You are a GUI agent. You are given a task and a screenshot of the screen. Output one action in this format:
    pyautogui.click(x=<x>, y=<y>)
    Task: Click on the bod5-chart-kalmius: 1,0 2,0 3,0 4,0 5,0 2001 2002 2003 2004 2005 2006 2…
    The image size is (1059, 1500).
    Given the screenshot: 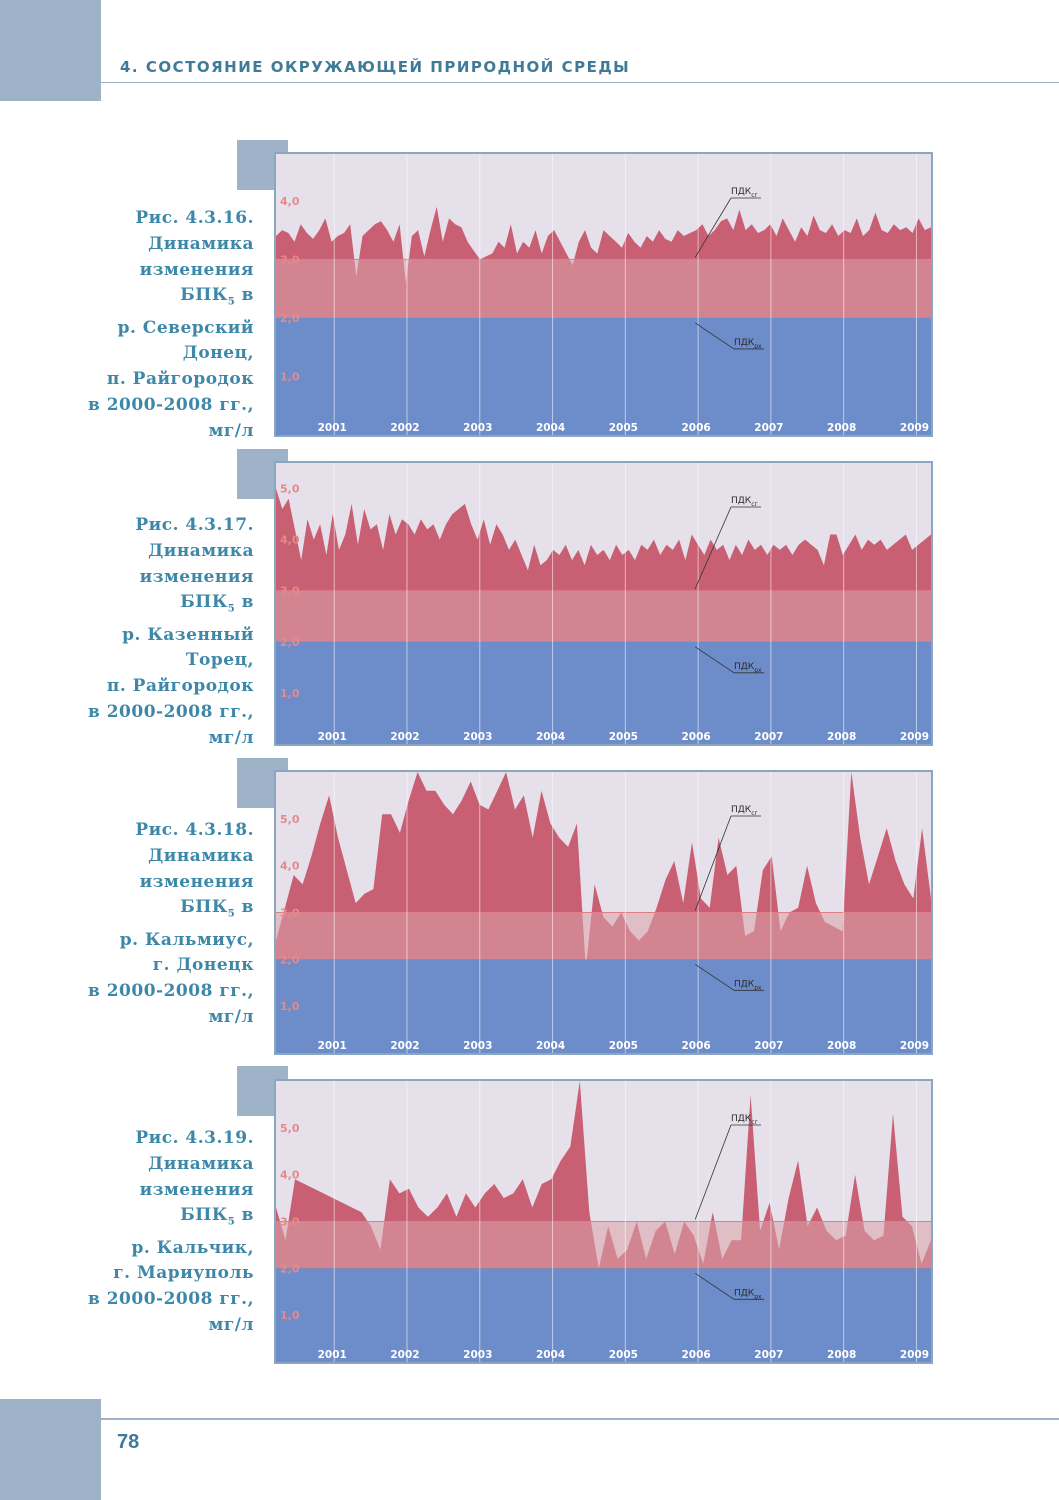 What is the action you would take?
    pyautogui.click(x=603, y=912)
    